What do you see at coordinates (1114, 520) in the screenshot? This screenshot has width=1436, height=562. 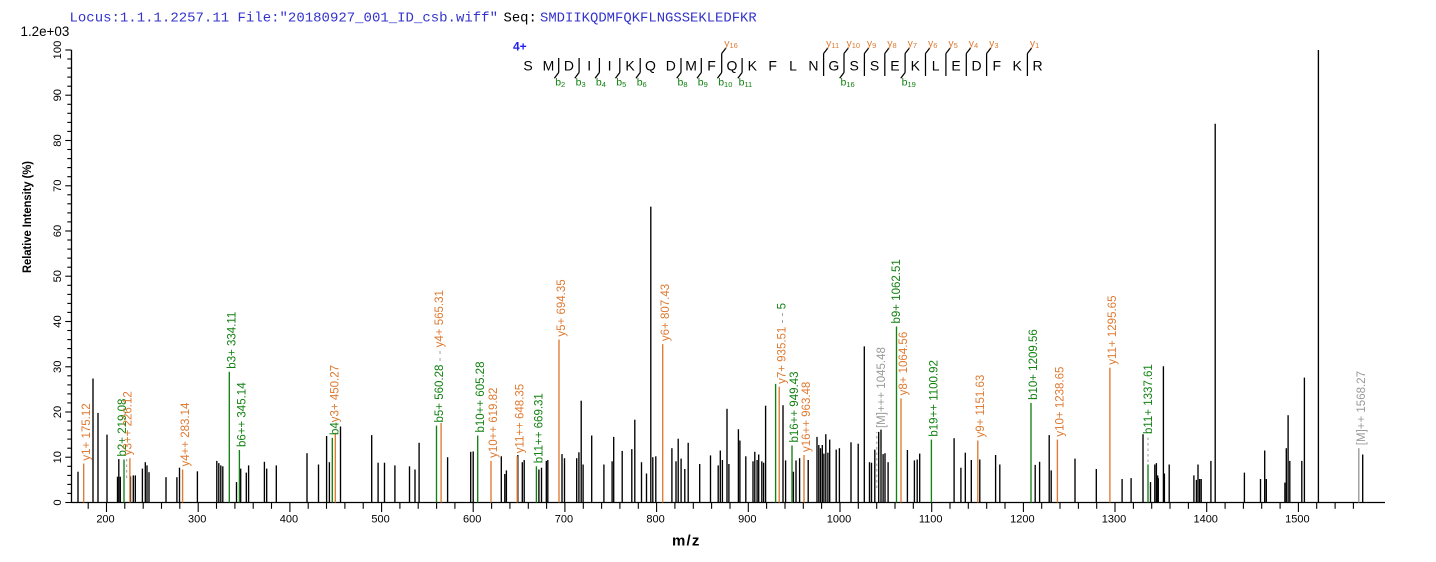 I see `svg-text: 1300` at bounding box center [1114, 520].